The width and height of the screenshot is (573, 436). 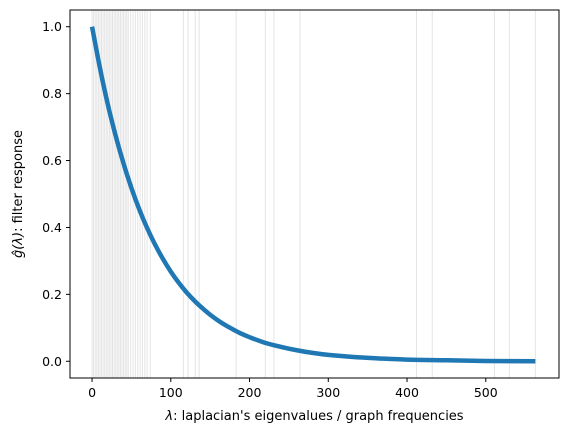 I want to click on x-tick-label: 0, so click(x=92, y=392).